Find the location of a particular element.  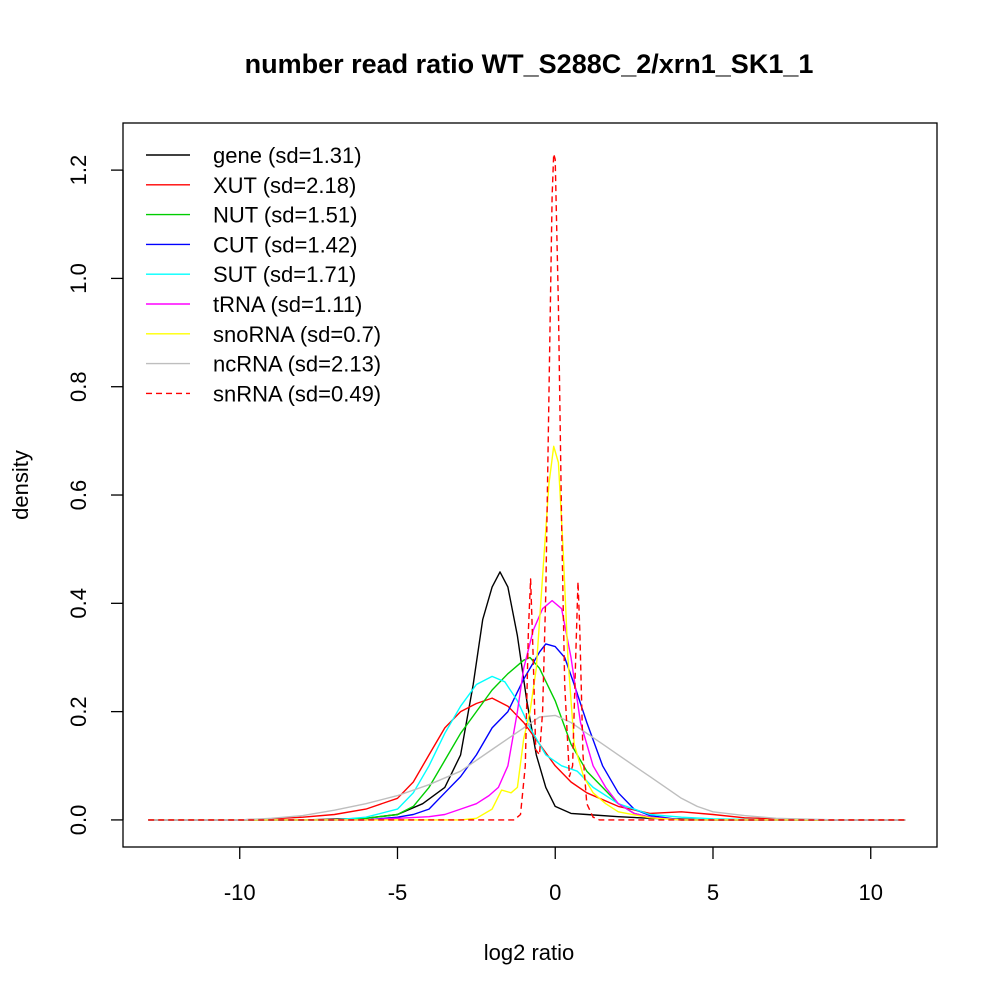

x-tick-label: -5 is located at coordinates (398, 892).